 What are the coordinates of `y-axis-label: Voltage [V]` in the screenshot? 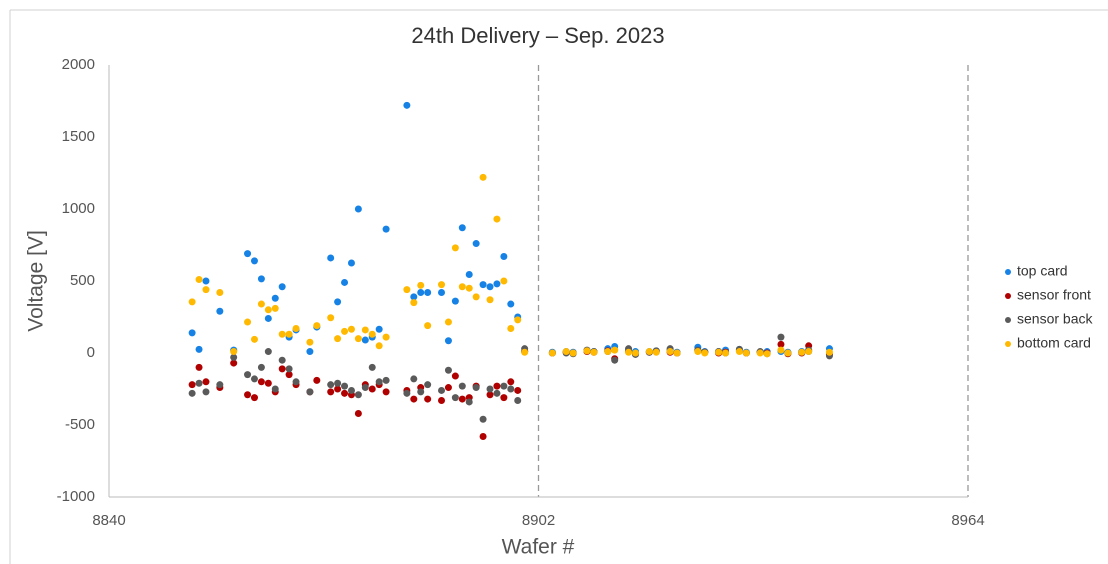 It's located at (36, 281).